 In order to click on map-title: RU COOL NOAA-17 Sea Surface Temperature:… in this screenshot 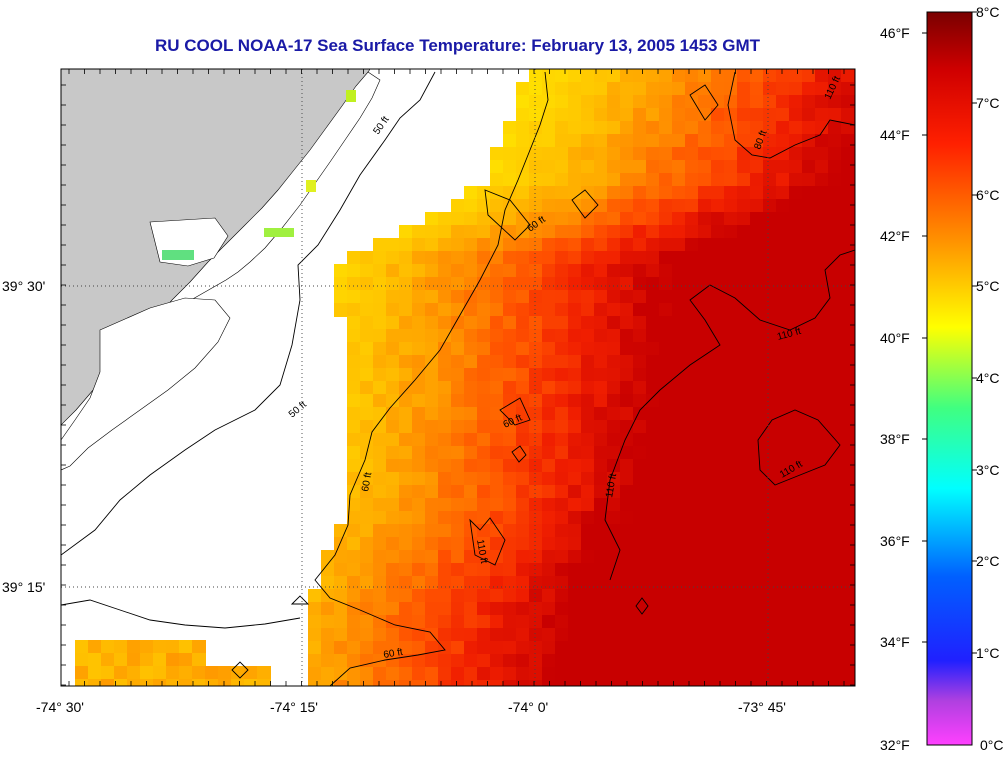, I will do `click(457, 45)`.